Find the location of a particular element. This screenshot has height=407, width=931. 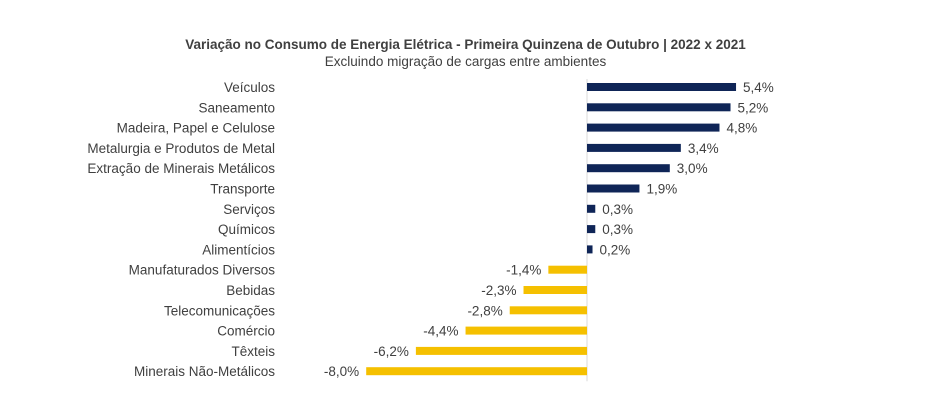

data-label: -2,3% is located at coordinates (498, 290).